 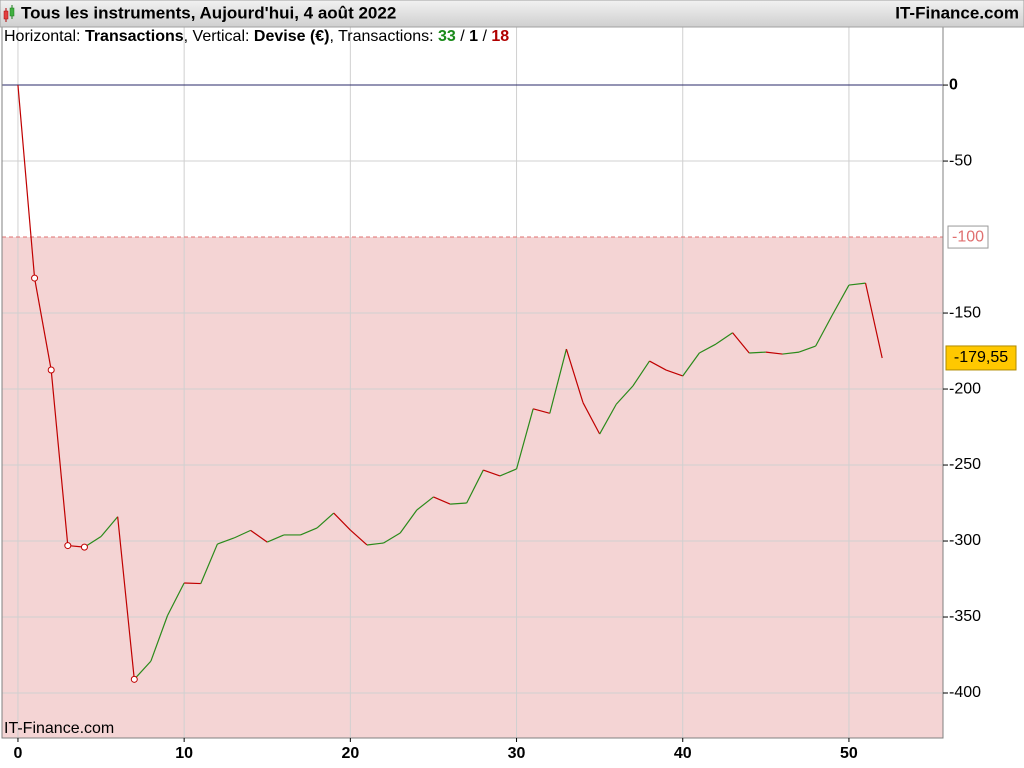 What do you see at coordinates (965, 312) in the screenshot?
I see `y-tick-label: -150` at bounding box center [965, 312].